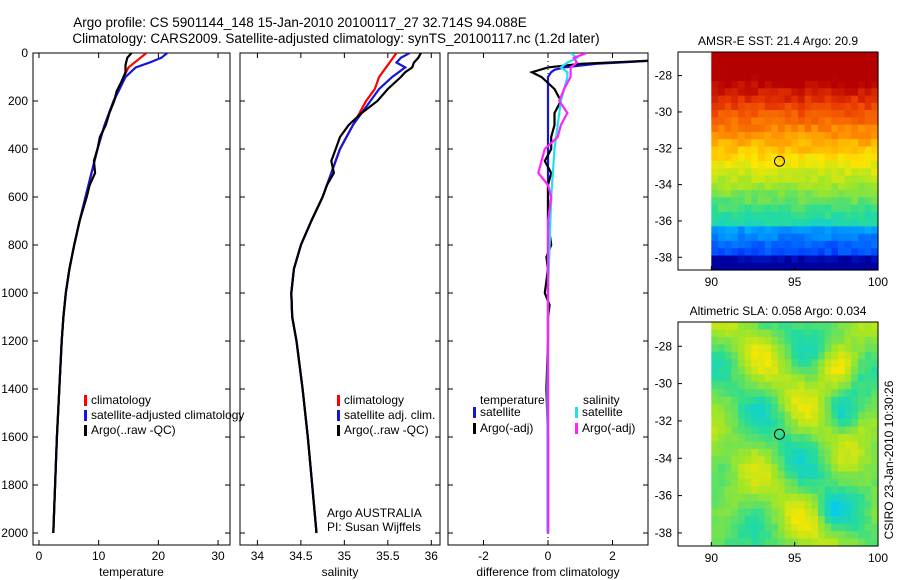 The width and height of the screenshot is (900, 580). Describe the element at coordinates (301, 556) in the screenshot. I see `x-tick-label-salinity: 34.5` at that location.